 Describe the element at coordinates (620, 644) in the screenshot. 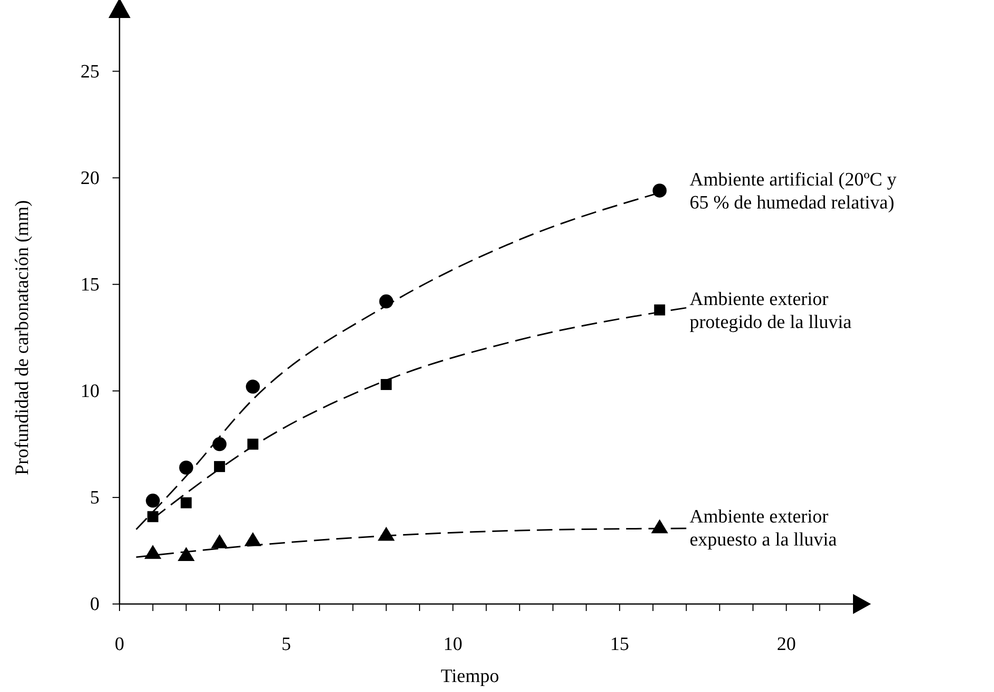

I see `x-tick-label: 15` at that location.